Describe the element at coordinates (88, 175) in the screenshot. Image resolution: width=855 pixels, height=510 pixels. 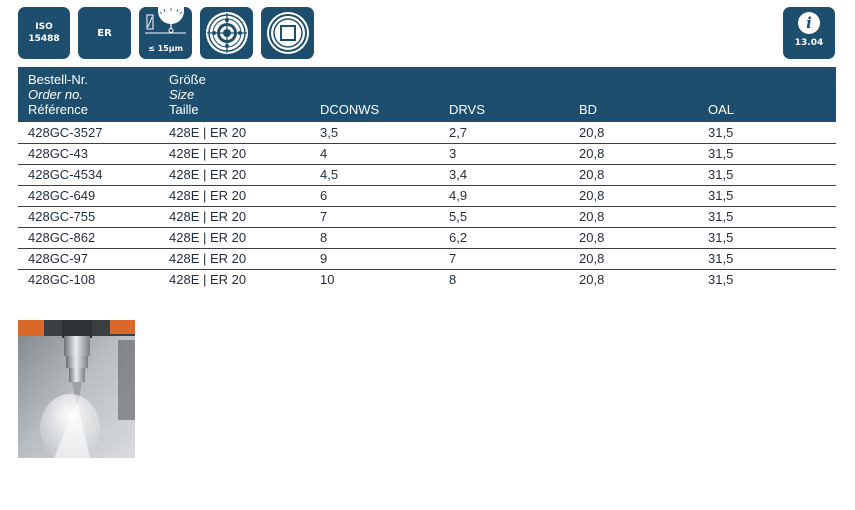
I see `cell-order-number: 428GC-4534` at that location.